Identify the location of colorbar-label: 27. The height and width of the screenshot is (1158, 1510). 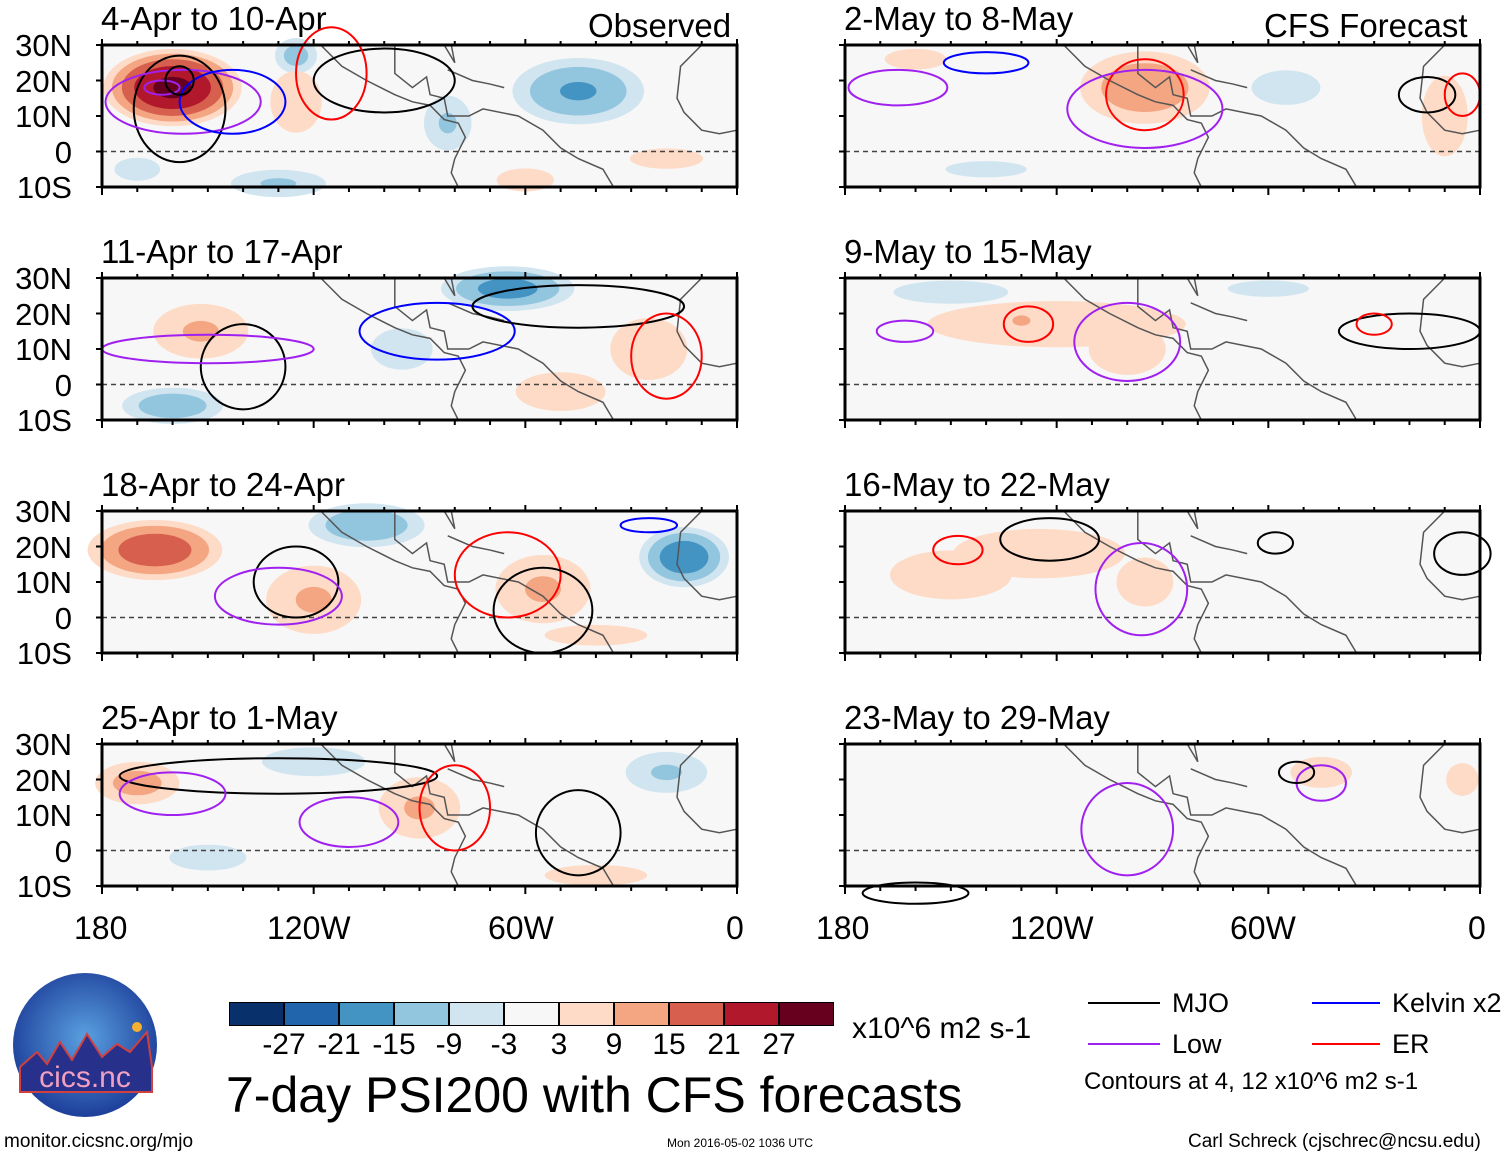
(779, 1044).